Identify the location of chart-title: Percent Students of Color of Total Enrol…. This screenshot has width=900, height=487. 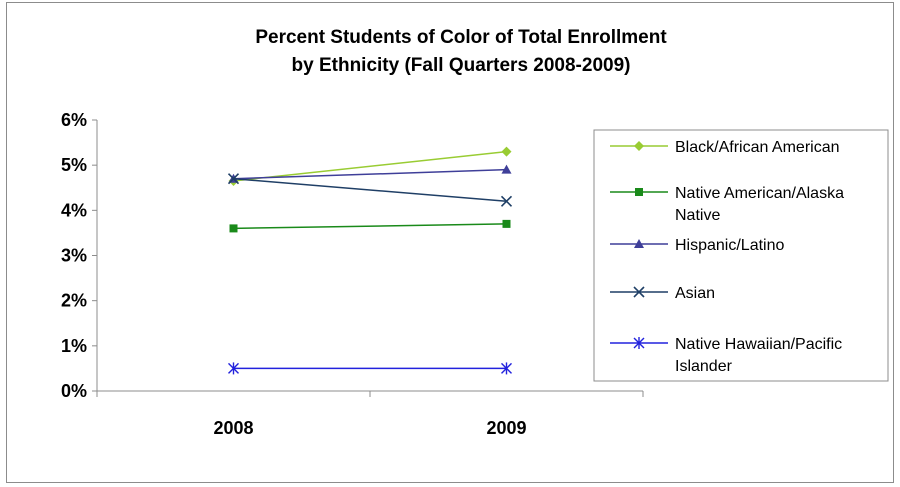
(461, 51).